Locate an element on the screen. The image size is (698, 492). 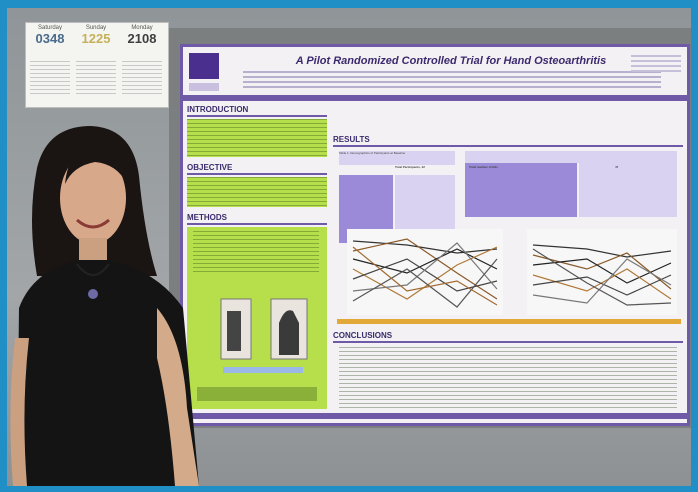
counter-heading: Saturday is located at coordinates (49, 28).